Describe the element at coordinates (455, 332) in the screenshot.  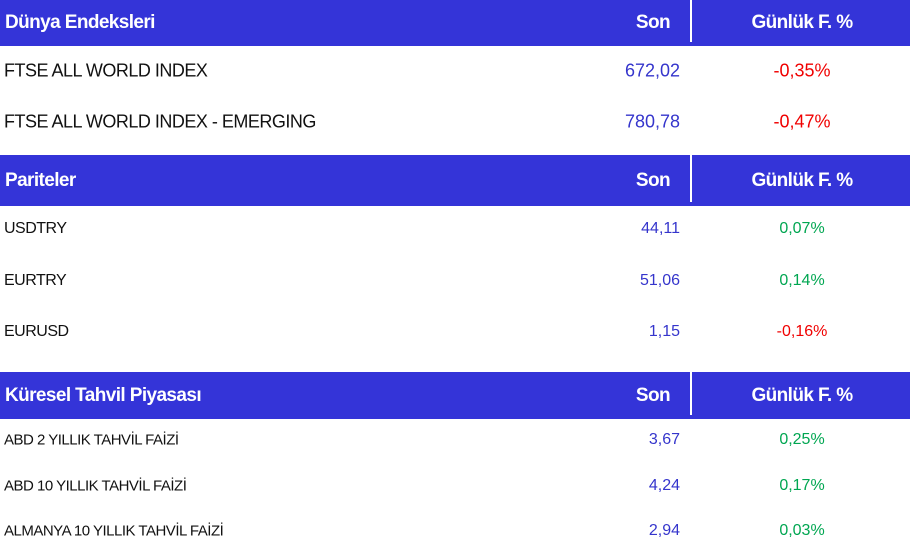
I see `table-row: EURUSD 1,15 -0,16%` at that location.